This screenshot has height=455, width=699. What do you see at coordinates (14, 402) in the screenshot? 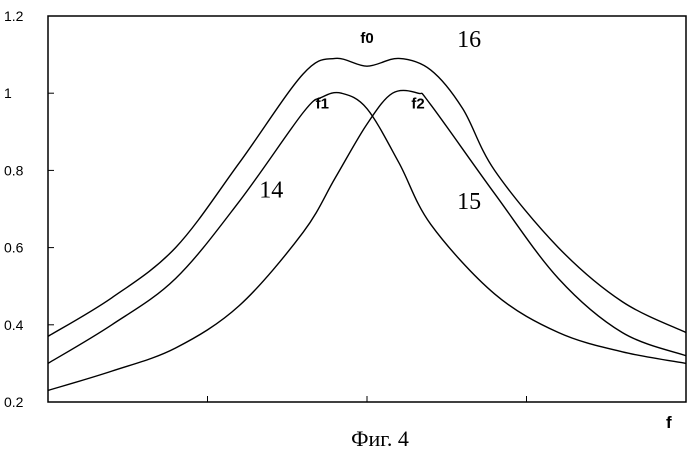
I see `y-tick-label: 0.2` at bounding box center [14, 402].